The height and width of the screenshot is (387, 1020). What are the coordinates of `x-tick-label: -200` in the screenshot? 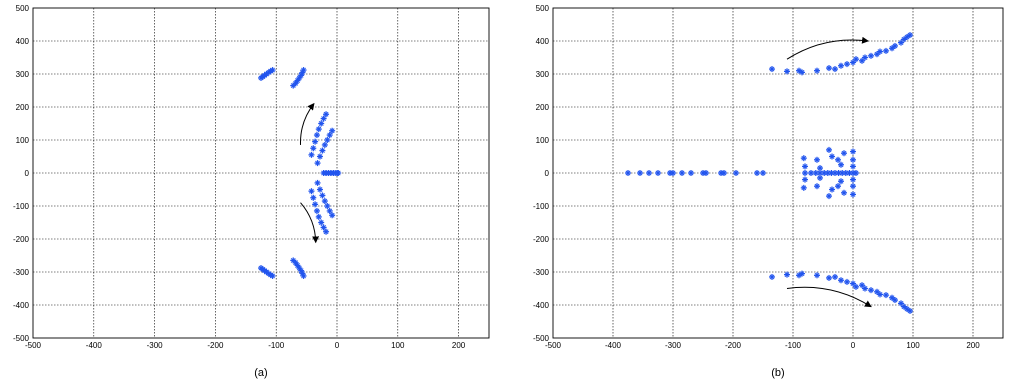 It's located at (215, 345).